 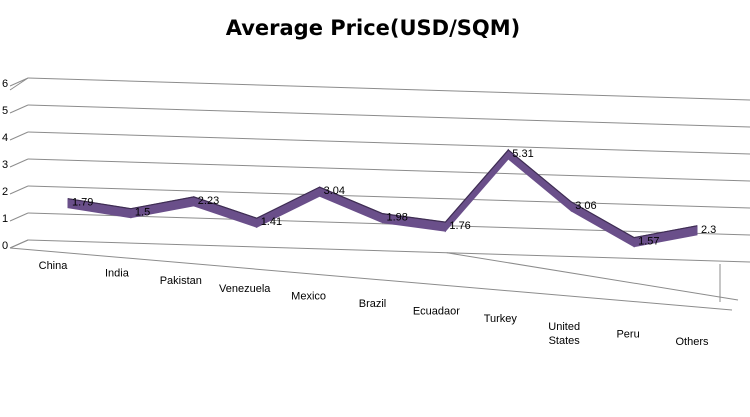 I want to click on data-label: 3.04, so click(x=334, y=191).